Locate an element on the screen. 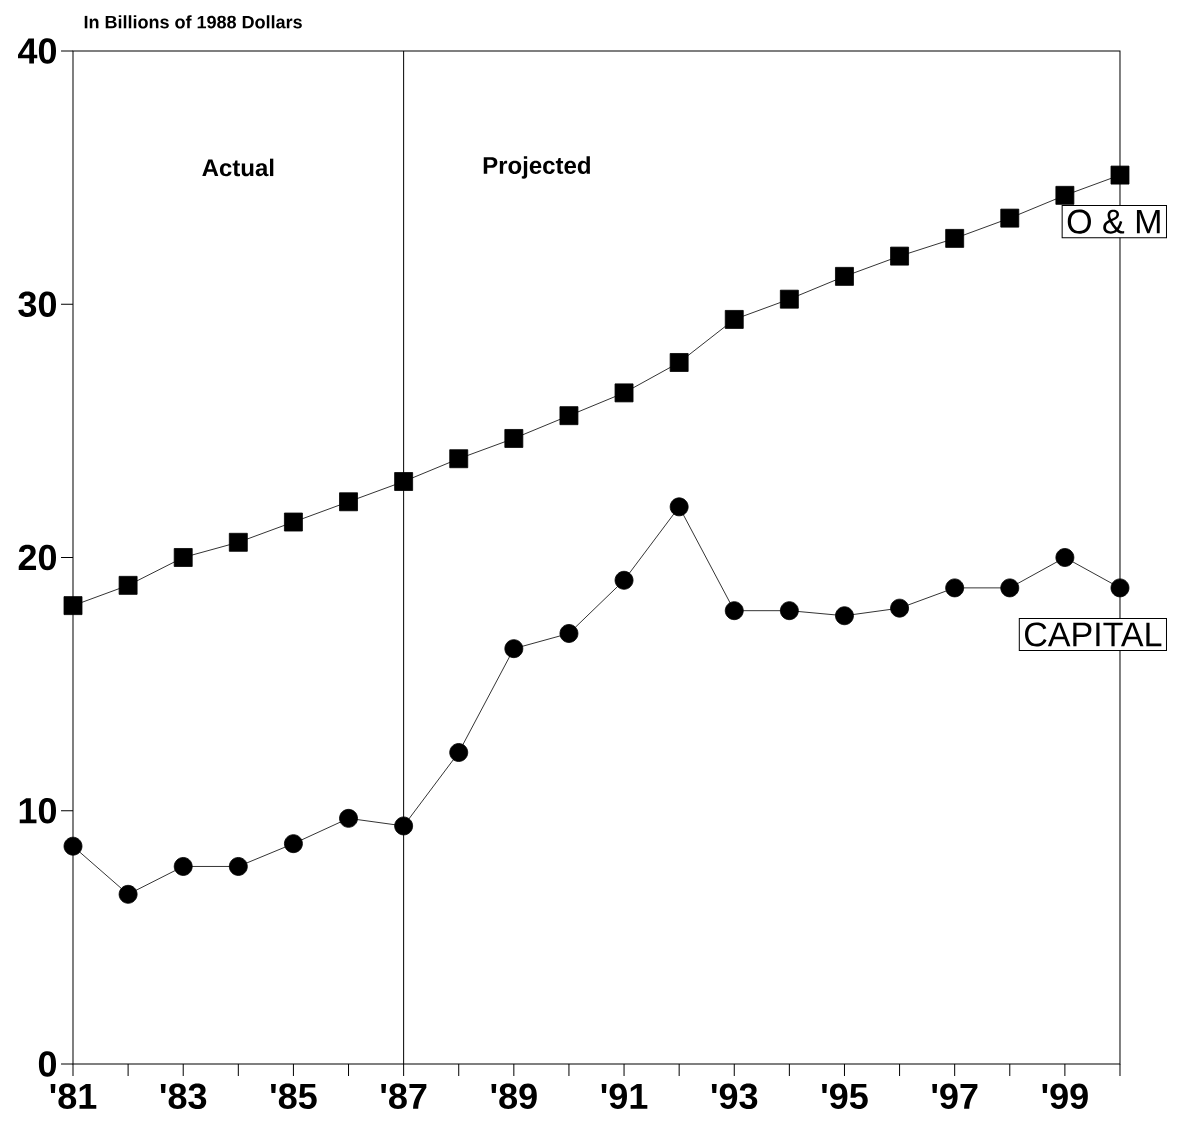 This screenshot has width=1181, height=1125. y-tick-label: 0 is located at coordinates (47, 1064).